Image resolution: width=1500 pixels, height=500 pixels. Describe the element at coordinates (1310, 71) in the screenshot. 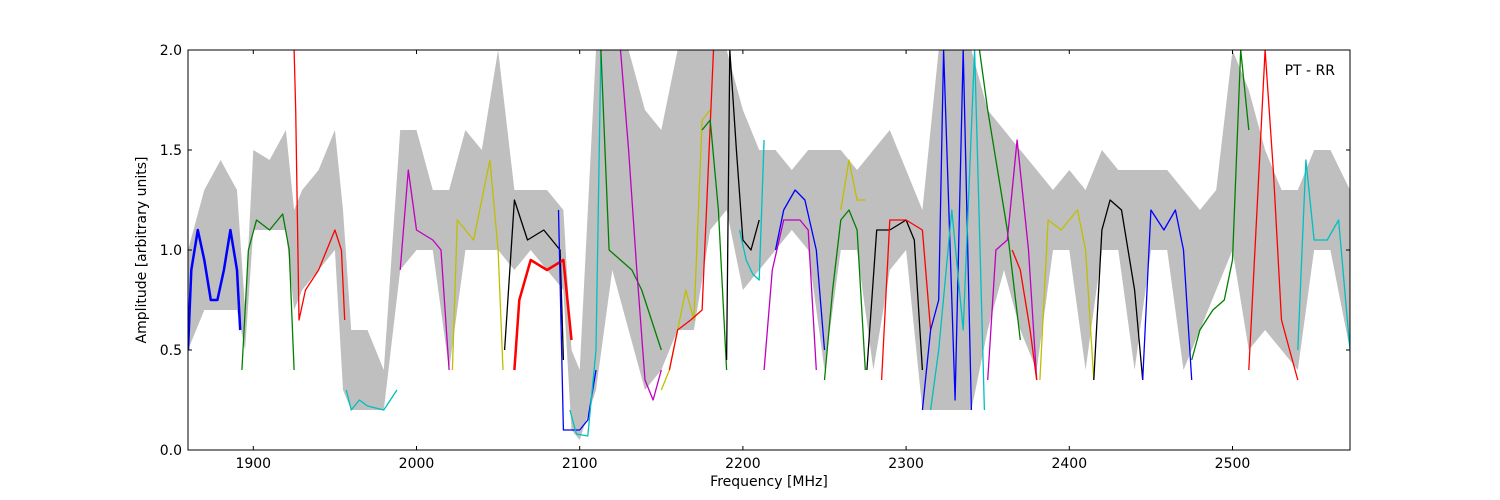

I see `annotation-label: PT - RR` at that location.